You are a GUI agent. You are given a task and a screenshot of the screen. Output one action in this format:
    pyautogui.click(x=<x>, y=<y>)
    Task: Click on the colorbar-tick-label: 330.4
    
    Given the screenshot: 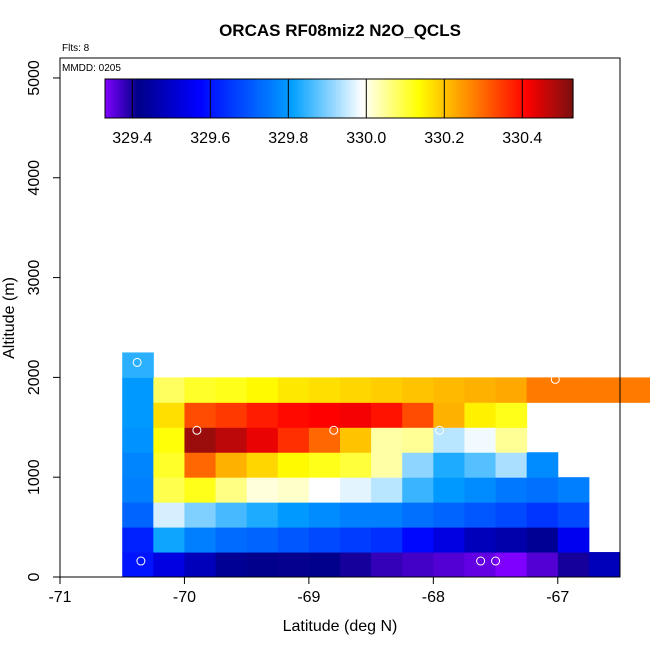 What is the action you would take?
    pyautogui.click(x=522, y=138)
    